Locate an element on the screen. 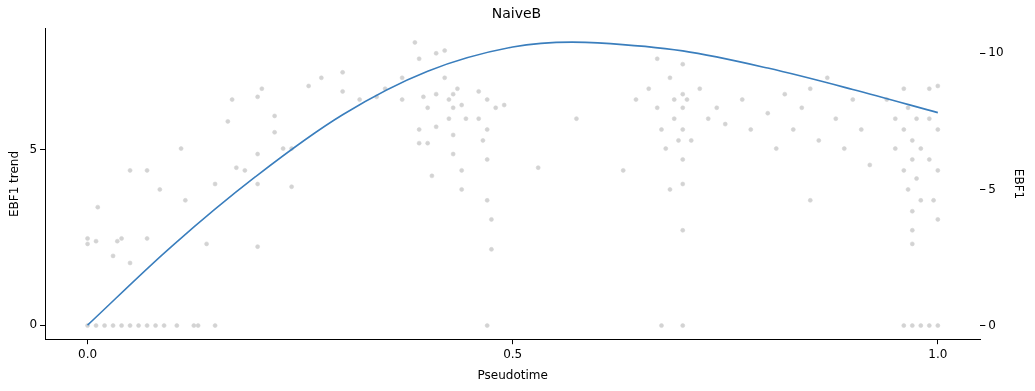 Image resolution: width=1035 pixels, height=391 pixels. x-tick-label: 0.0 is located at coordinates (88, 353).